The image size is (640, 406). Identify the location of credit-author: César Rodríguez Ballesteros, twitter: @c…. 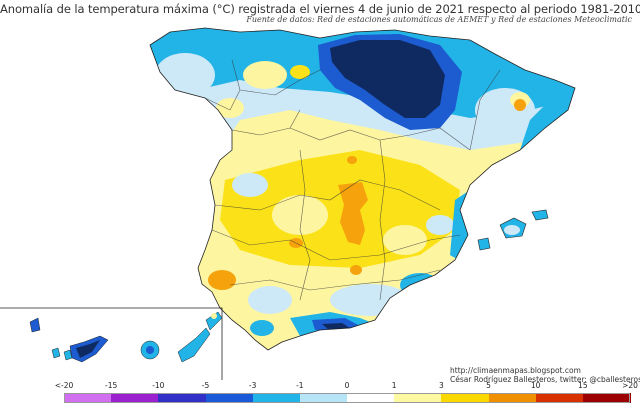
(545, 379).